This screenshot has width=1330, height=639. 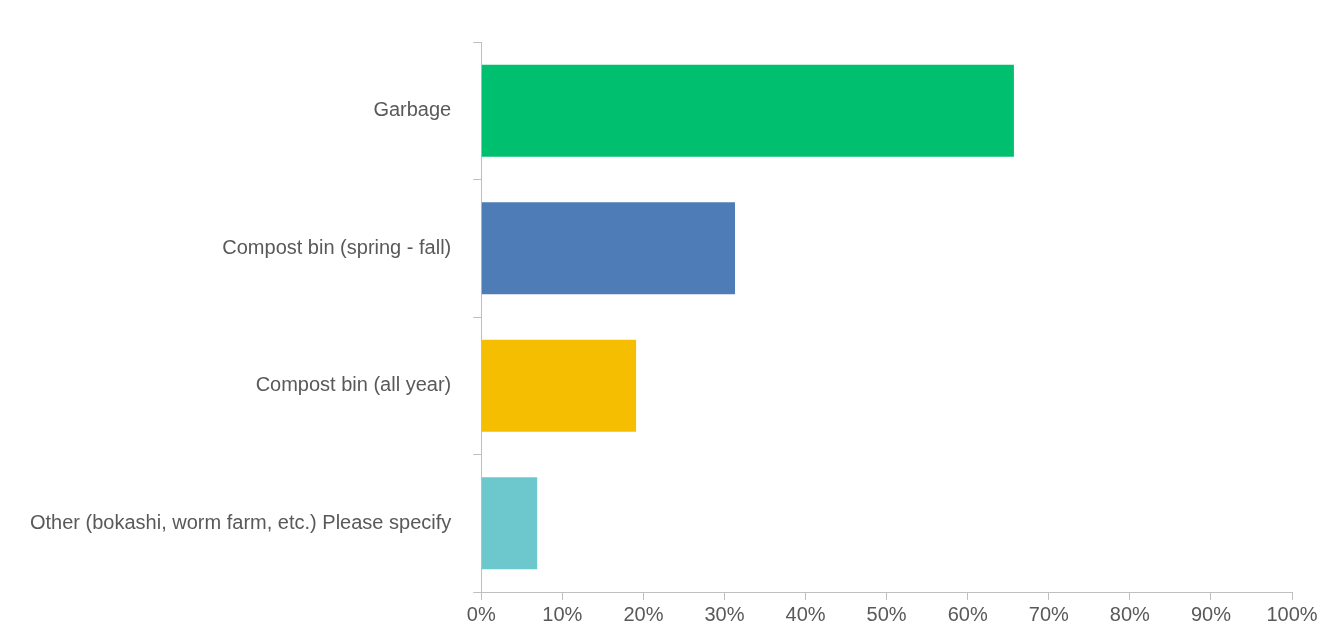 I want to click on y-tick-label: Garbage, so click(x=412, y=109).